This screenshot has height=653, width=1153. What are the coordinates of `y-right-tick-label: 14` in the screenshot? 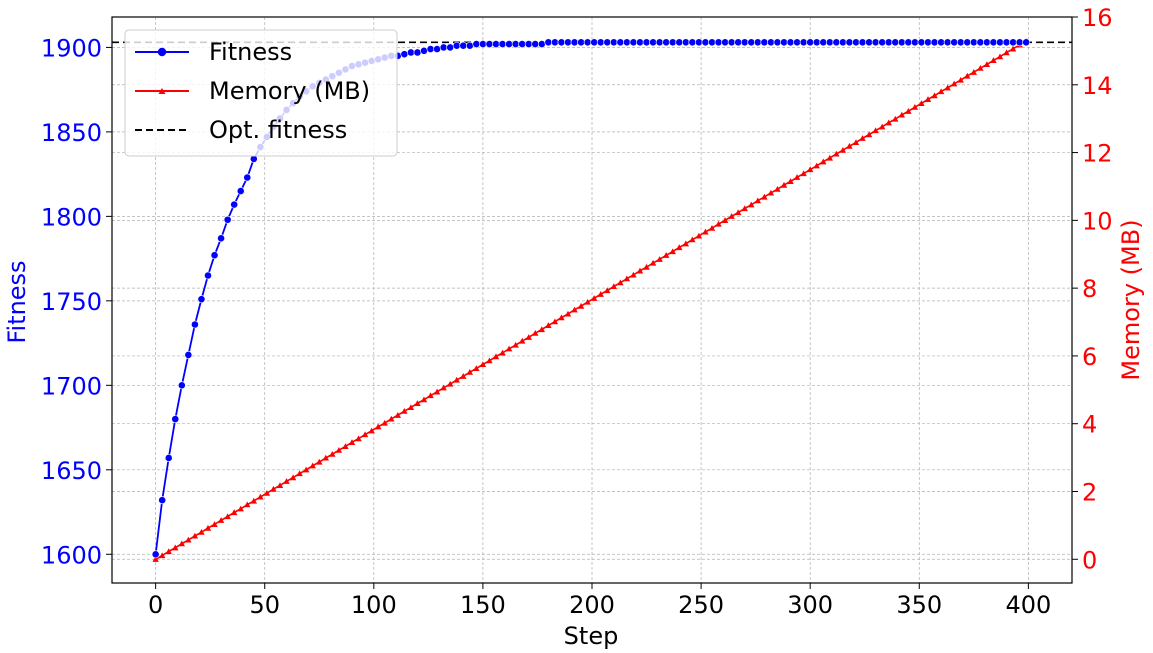 It's located at (1097, 86).